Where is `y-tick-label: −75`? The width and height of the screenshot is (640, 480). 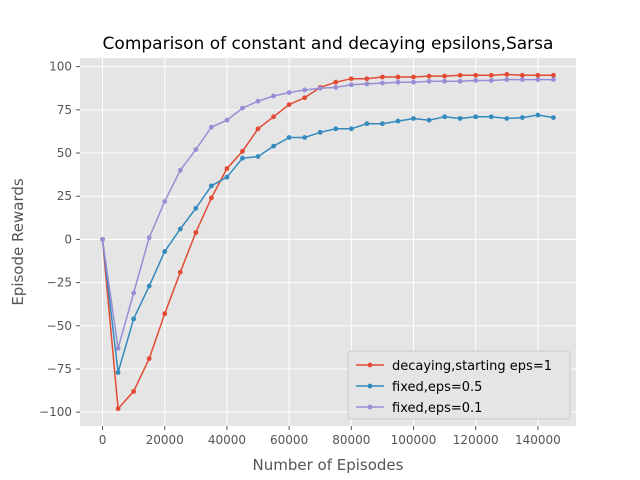 y-tick-label: −75 is located at coordinates (59, 369).